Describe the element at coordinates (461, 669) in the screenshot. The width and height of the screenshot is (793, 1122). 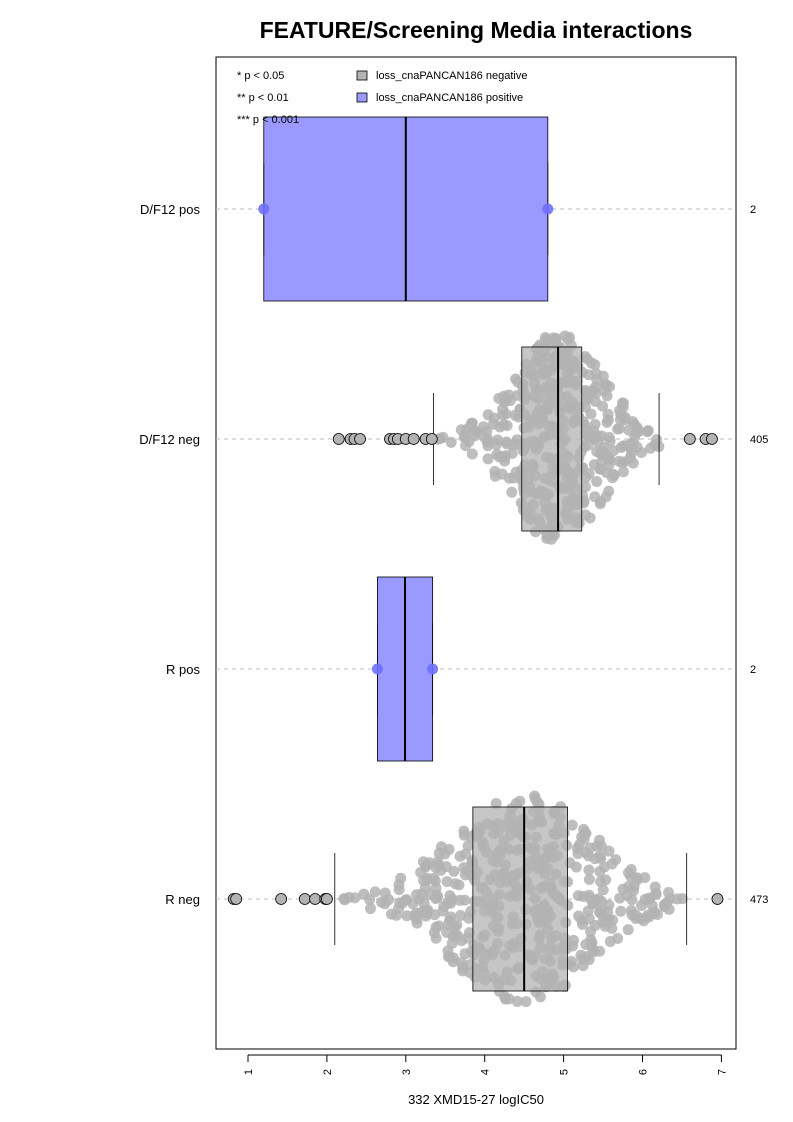
I see `group-2: R pos 2` at that location.